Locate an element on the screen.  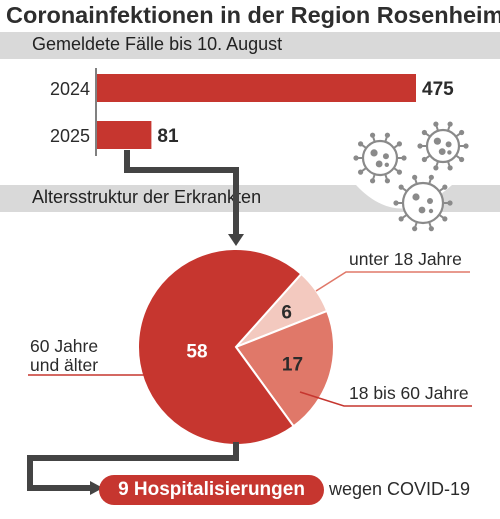
bar-category-label: 2025 is located at coordinates (70, 136).